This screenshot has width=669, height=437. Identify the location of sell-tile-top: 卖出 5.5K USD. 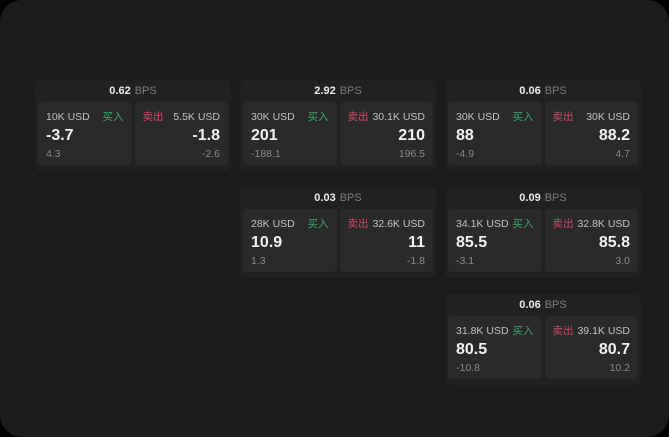
(182, 116).